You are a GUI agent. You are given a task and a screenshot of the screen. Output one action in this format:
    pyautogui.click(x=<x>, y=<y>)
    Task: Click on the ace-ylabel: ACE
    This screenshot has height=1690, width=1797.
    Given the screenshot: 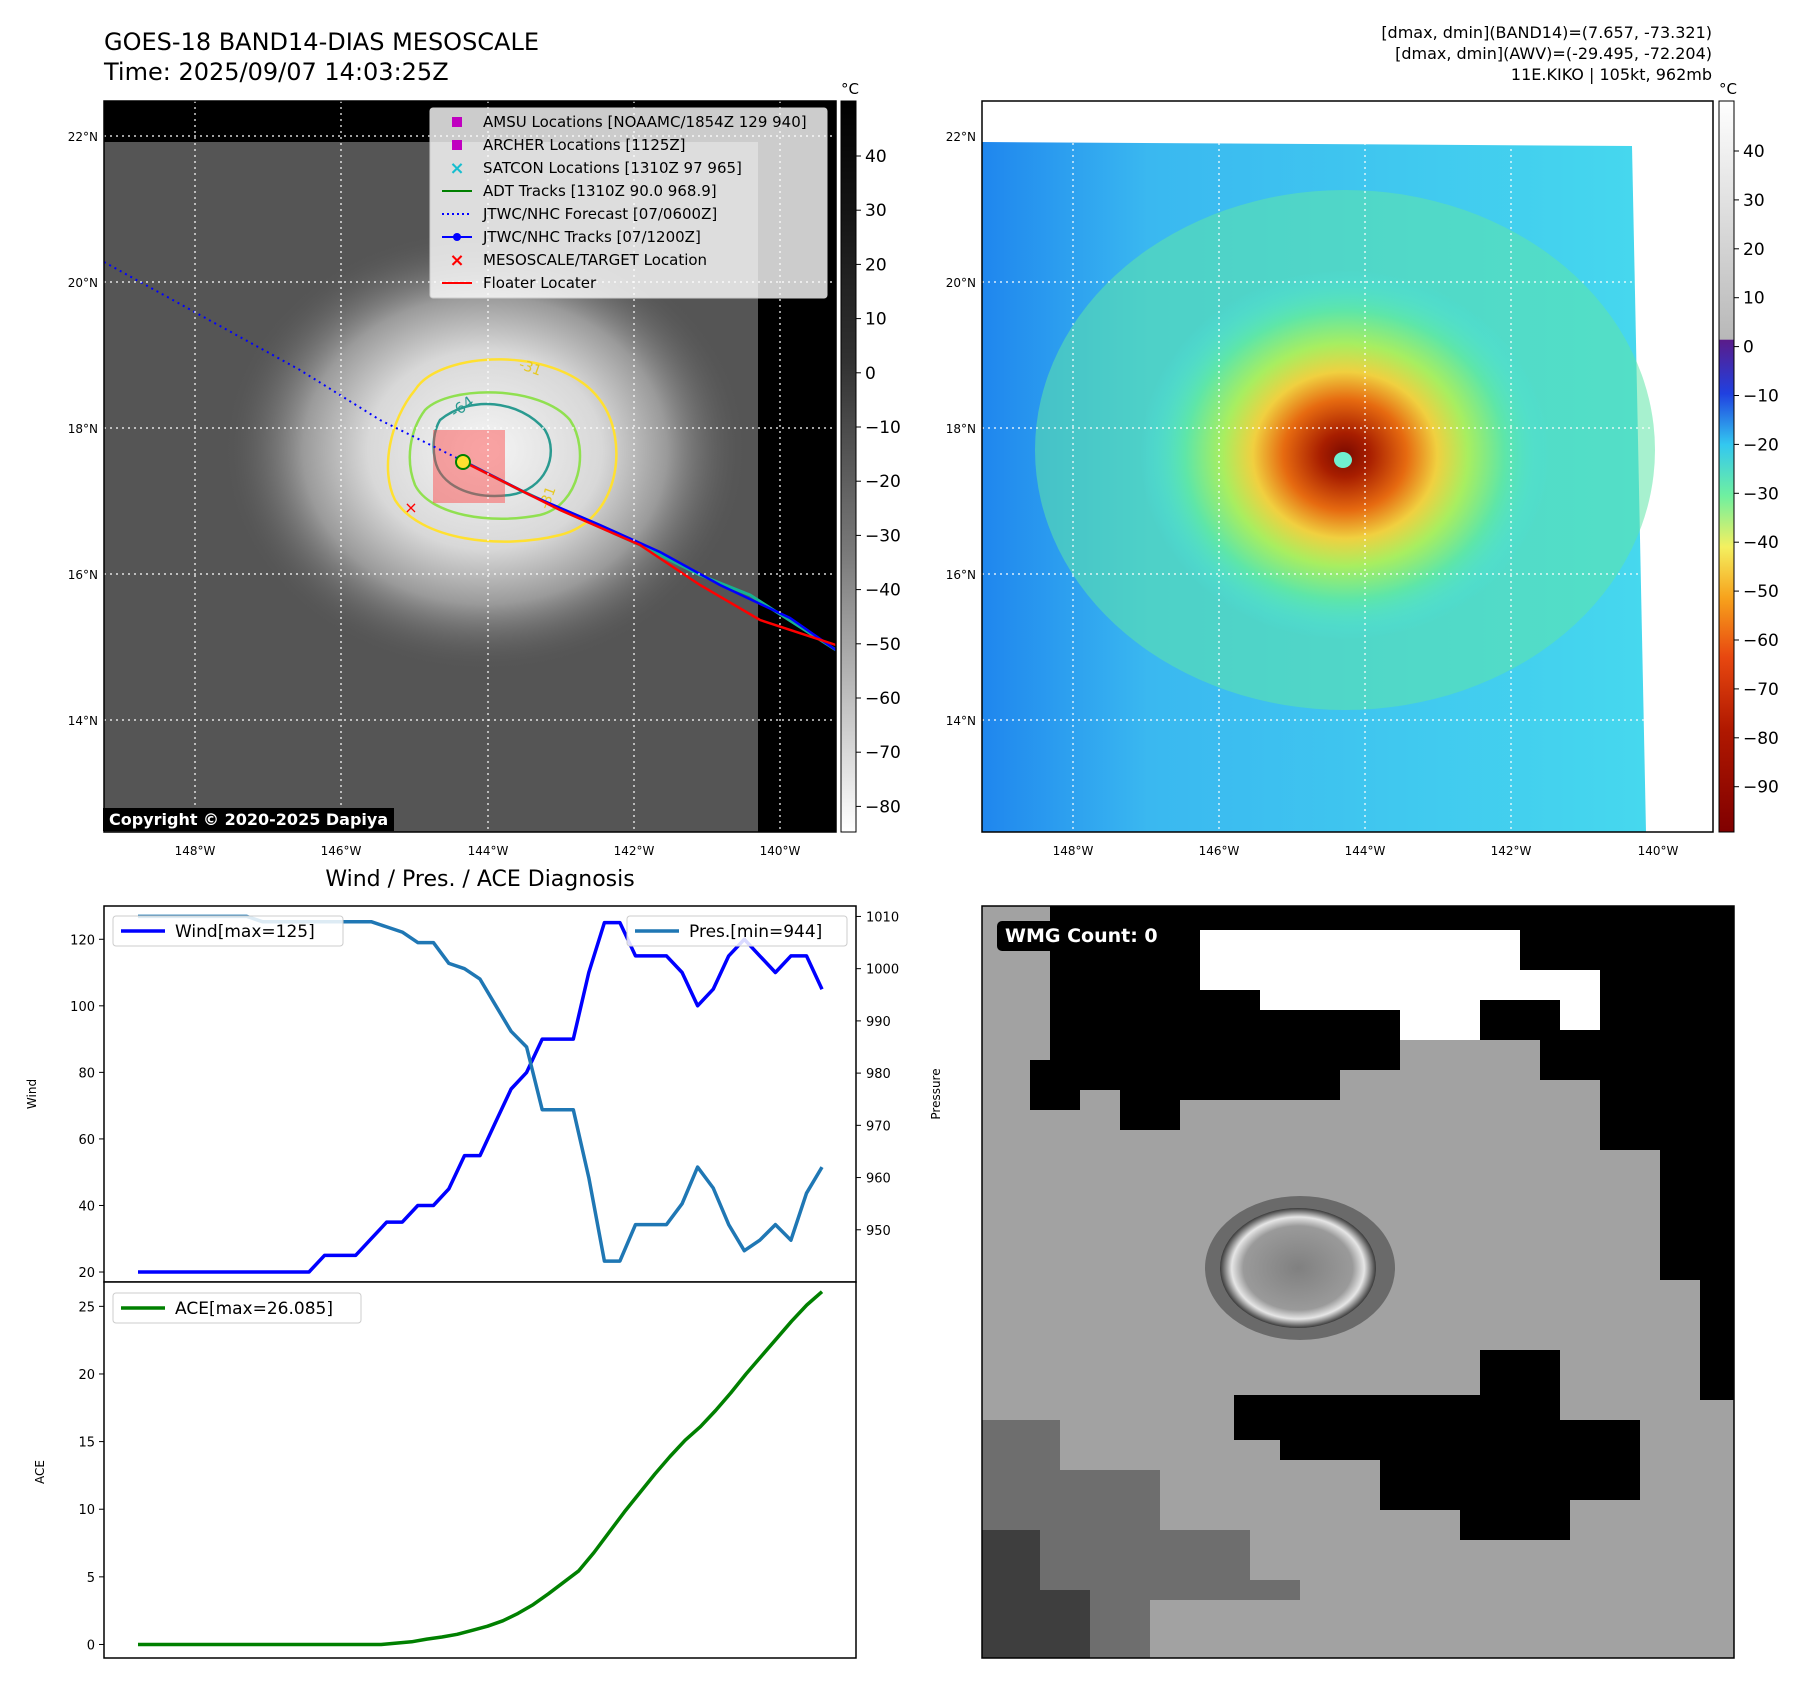 What is the action you would take?
    pyautogui.click(x=40, y=1472)
    